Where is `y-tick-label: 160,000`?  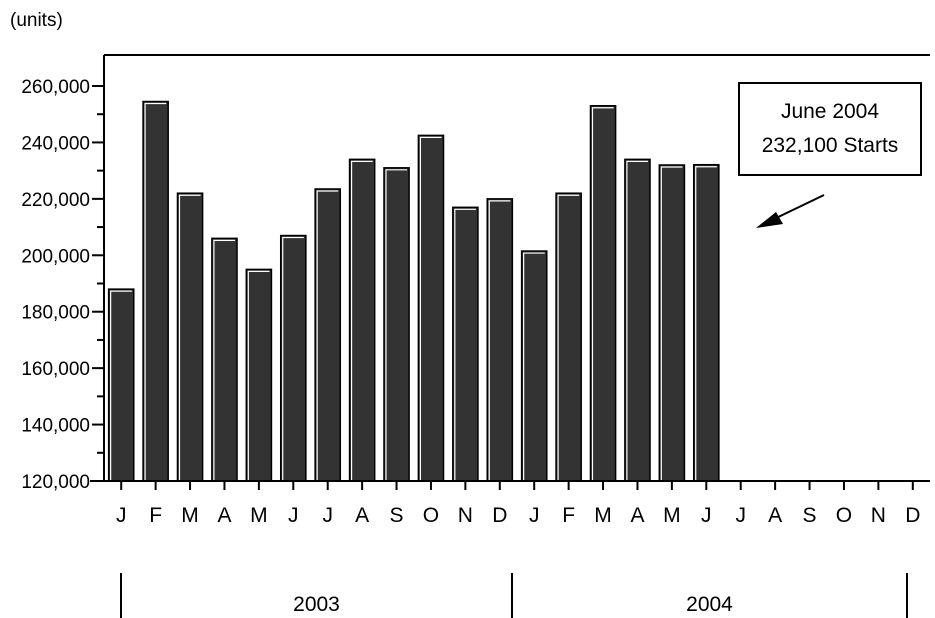 y-tick-label: 160,000 is located at coordinates (55, 369).